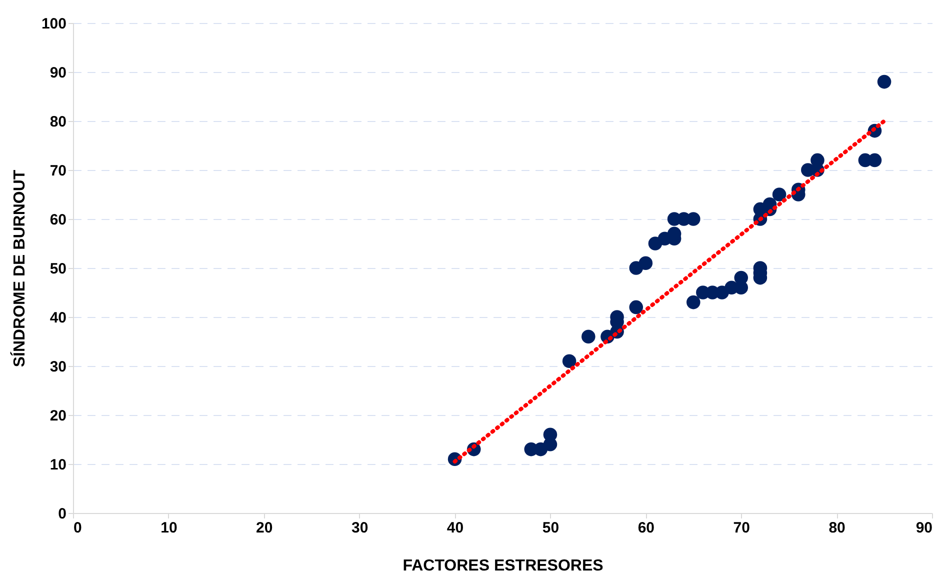 The height and width of the screenshot is (581, 949). What do you see at coordinates (58, 73) in the screenshot?
I see `y-tick-label: 90` at bounding box center [58, 73].